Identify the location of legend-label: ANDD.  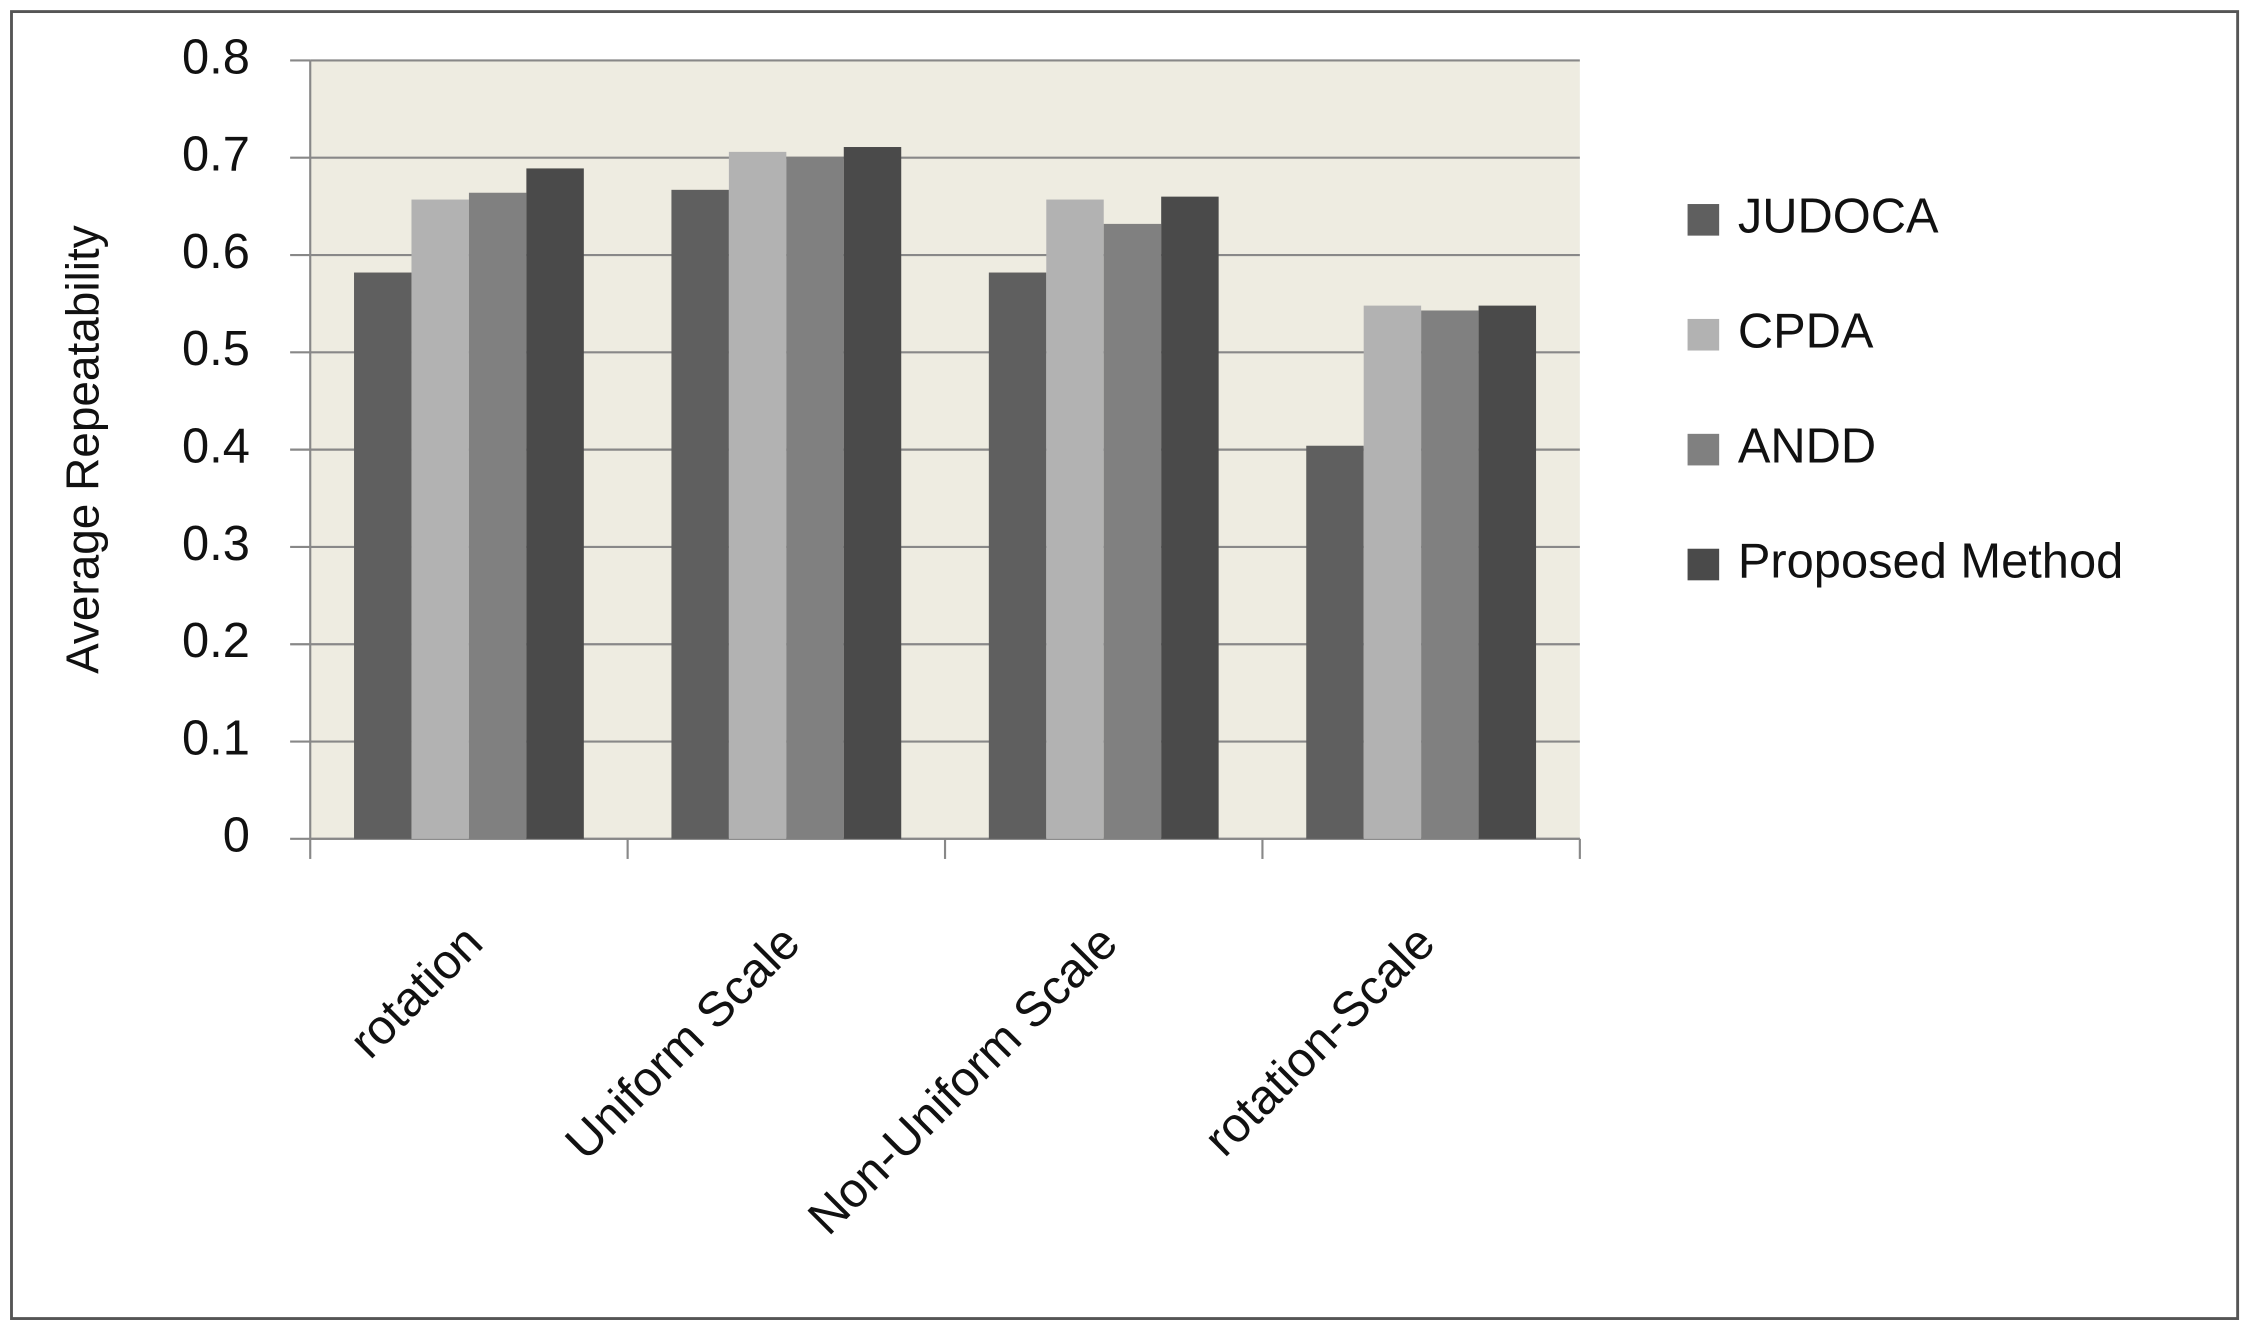
(1807, 447).